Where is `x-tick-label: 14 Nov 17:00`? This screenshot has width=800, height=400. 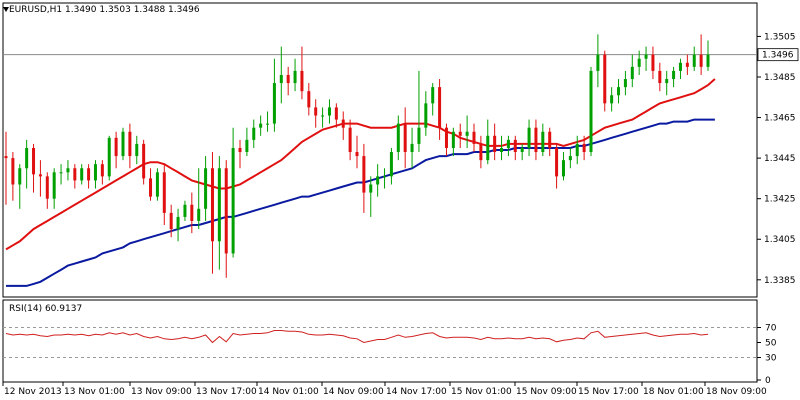 x-tick-label: 14 Nov 17:00 is located at coordinates (416, 392).